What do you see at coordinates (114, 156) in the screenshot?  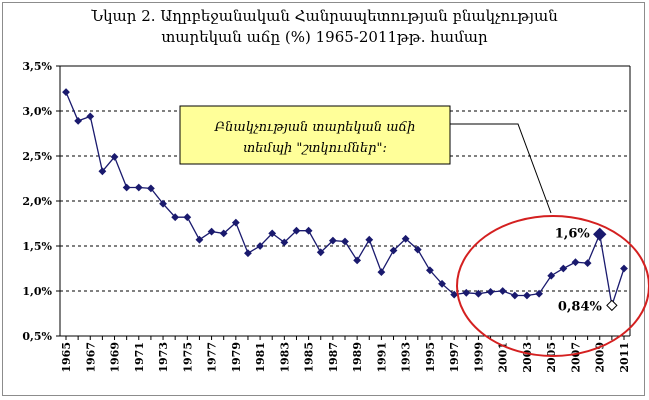 I see `data-point-1969` at bounding box center [114, 156].